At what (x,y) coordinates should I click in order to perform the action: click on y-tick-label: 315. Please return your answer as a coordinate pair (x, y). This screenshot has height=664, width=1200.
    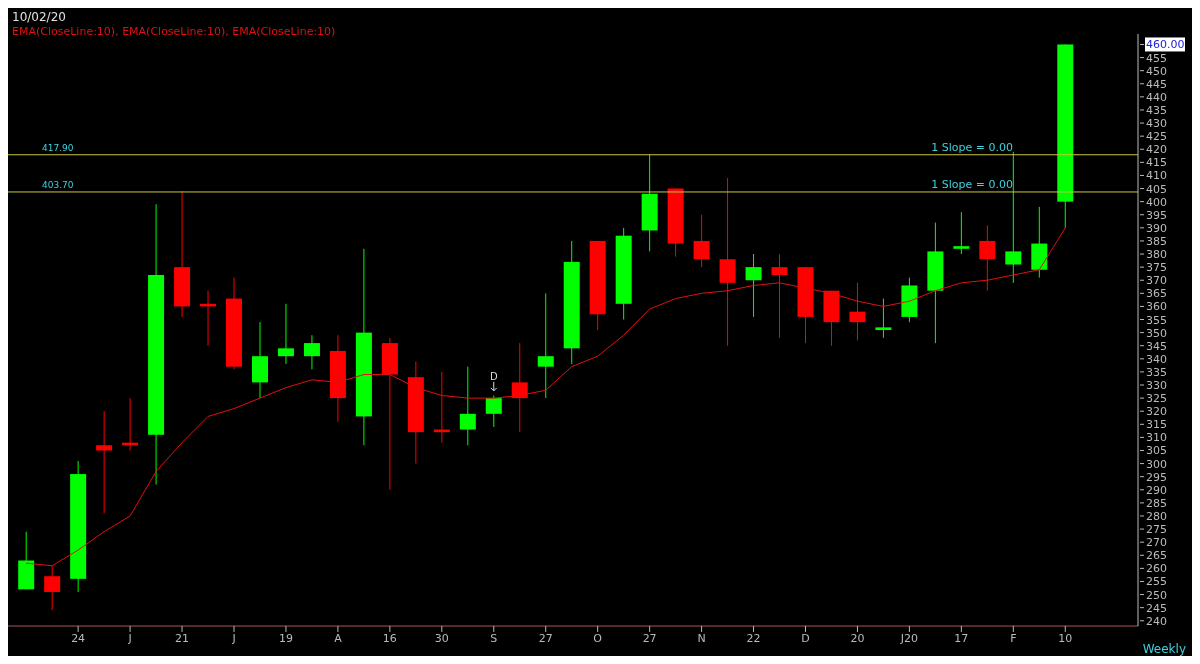
    Looking at the image, I should click on (1156, 425).